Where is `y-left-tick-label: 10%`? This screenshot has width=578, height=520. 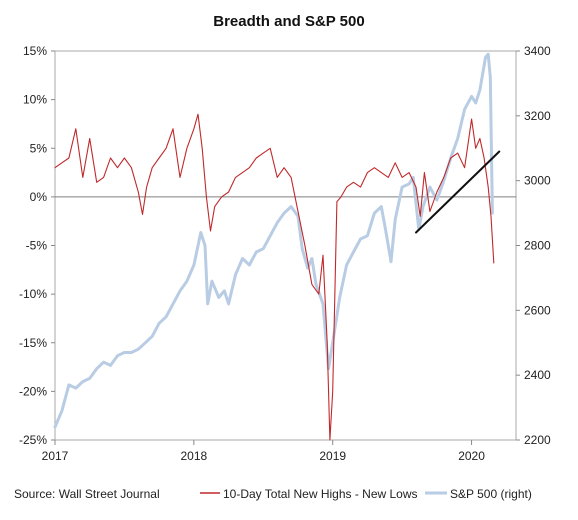 y-left-tick-label: 10% is located at coordinates (35, 100).